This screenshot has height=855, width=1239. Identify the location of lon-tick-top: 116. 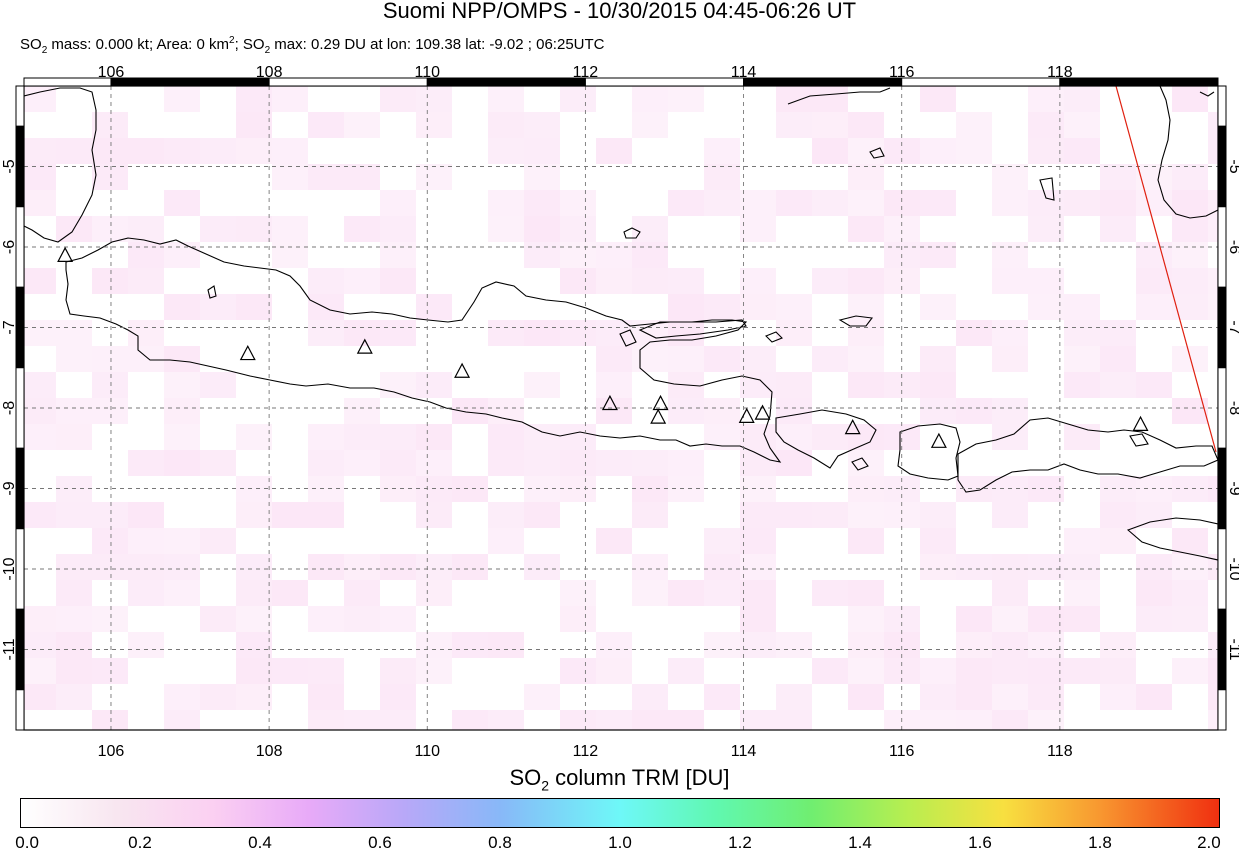
(902, 72).